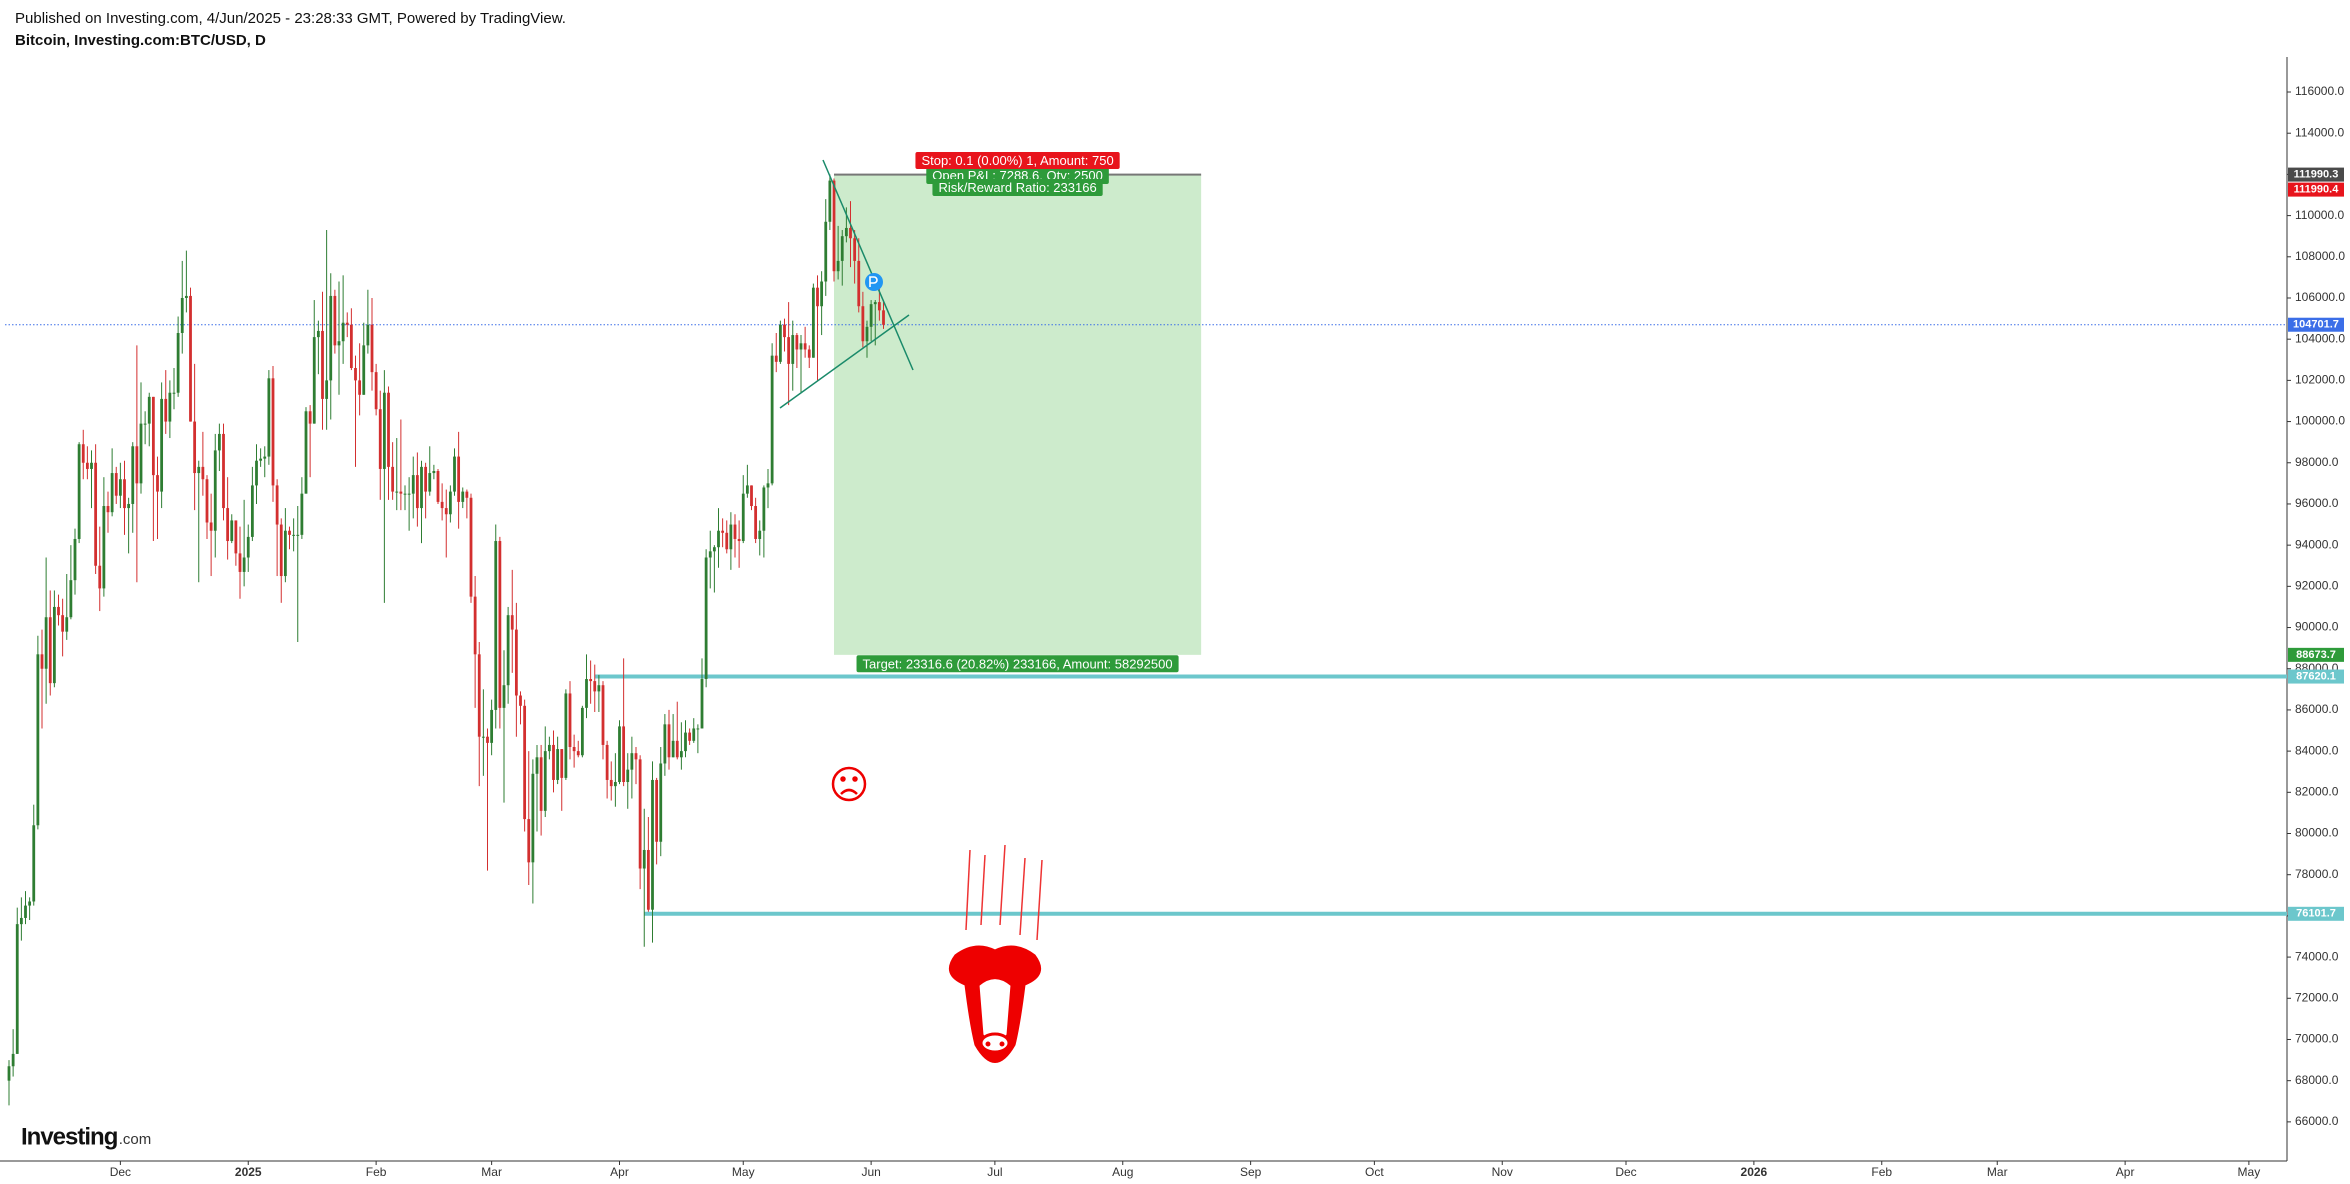 This screenshot has width=2350, height=1184. What do you see at coordinates (135, 1139) in the screenshot?
I see `logo-suffix: .com` at bounding box center [135, 1139].